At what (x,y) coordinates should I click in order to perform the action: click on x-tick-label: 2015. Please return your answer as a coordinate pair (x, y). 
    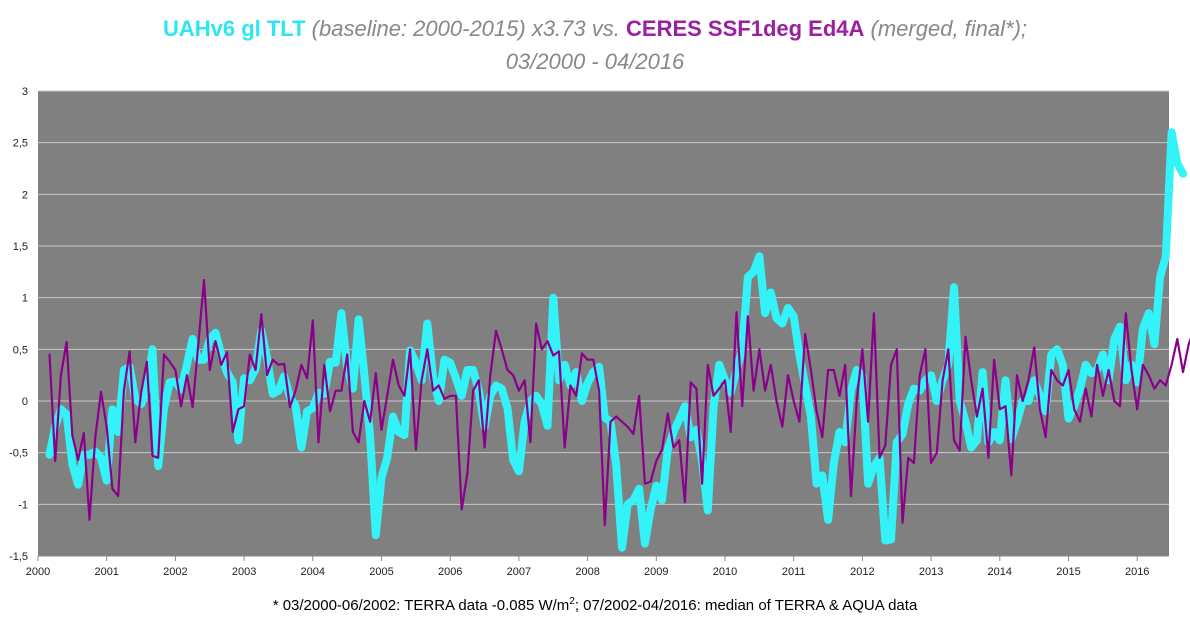
    Looking at the image, I should click on (1068, 572).